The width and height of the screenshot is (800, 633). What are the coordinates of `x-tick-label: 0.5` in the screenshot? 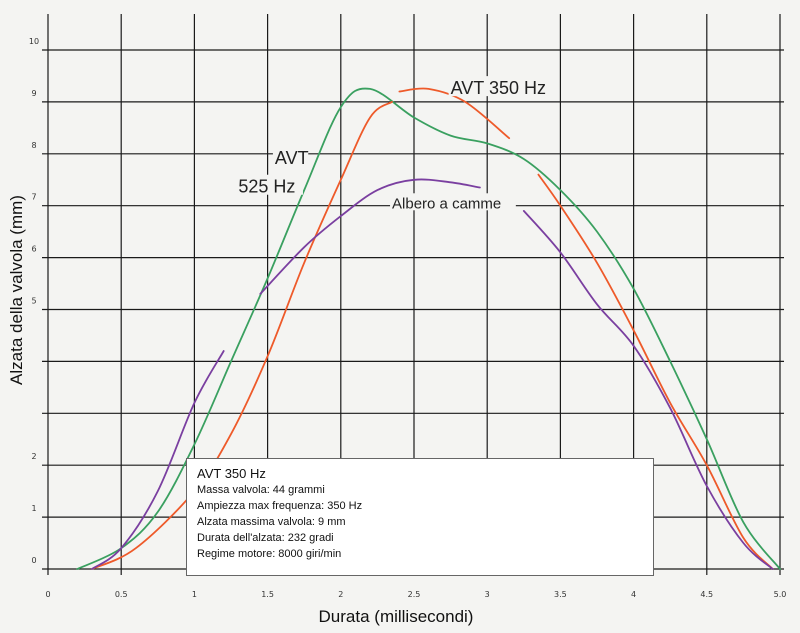 It's located at (121, 594).